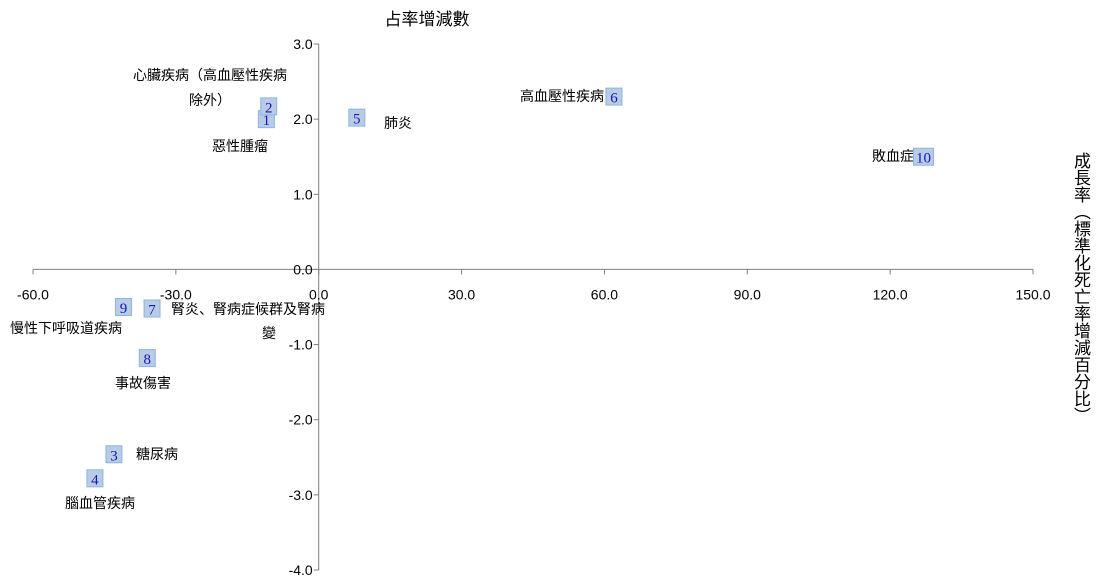 The width and height of the screenshot is (1102, 579). Describe the element at coordinates (1032, 294) in the screenshot. I see `x-tick-label: 150.0` at that location.